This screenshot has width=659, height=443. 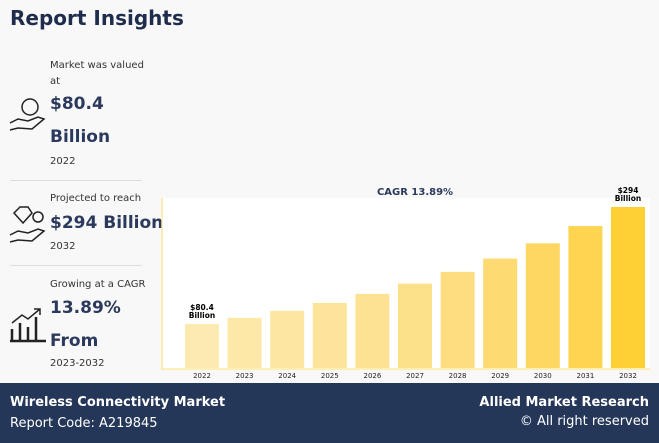 What do you see at coordinates (372, 376) in the screenshot?
I see `x-tick-label: 2026` at bounding box center [372, 376].